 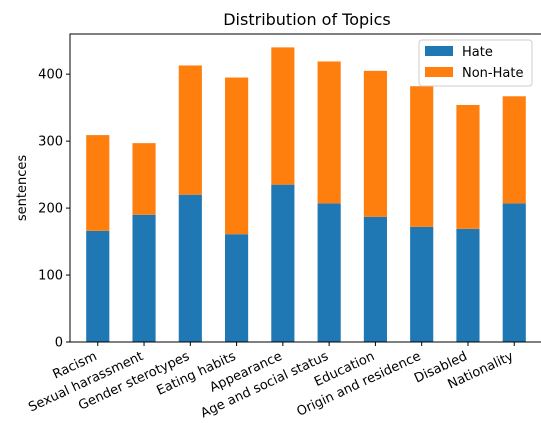 What do you see at coordinates (307, 19) in the screenshot?
I see `chart-title: Distribution of Topics` at bounding box center [307, 19].